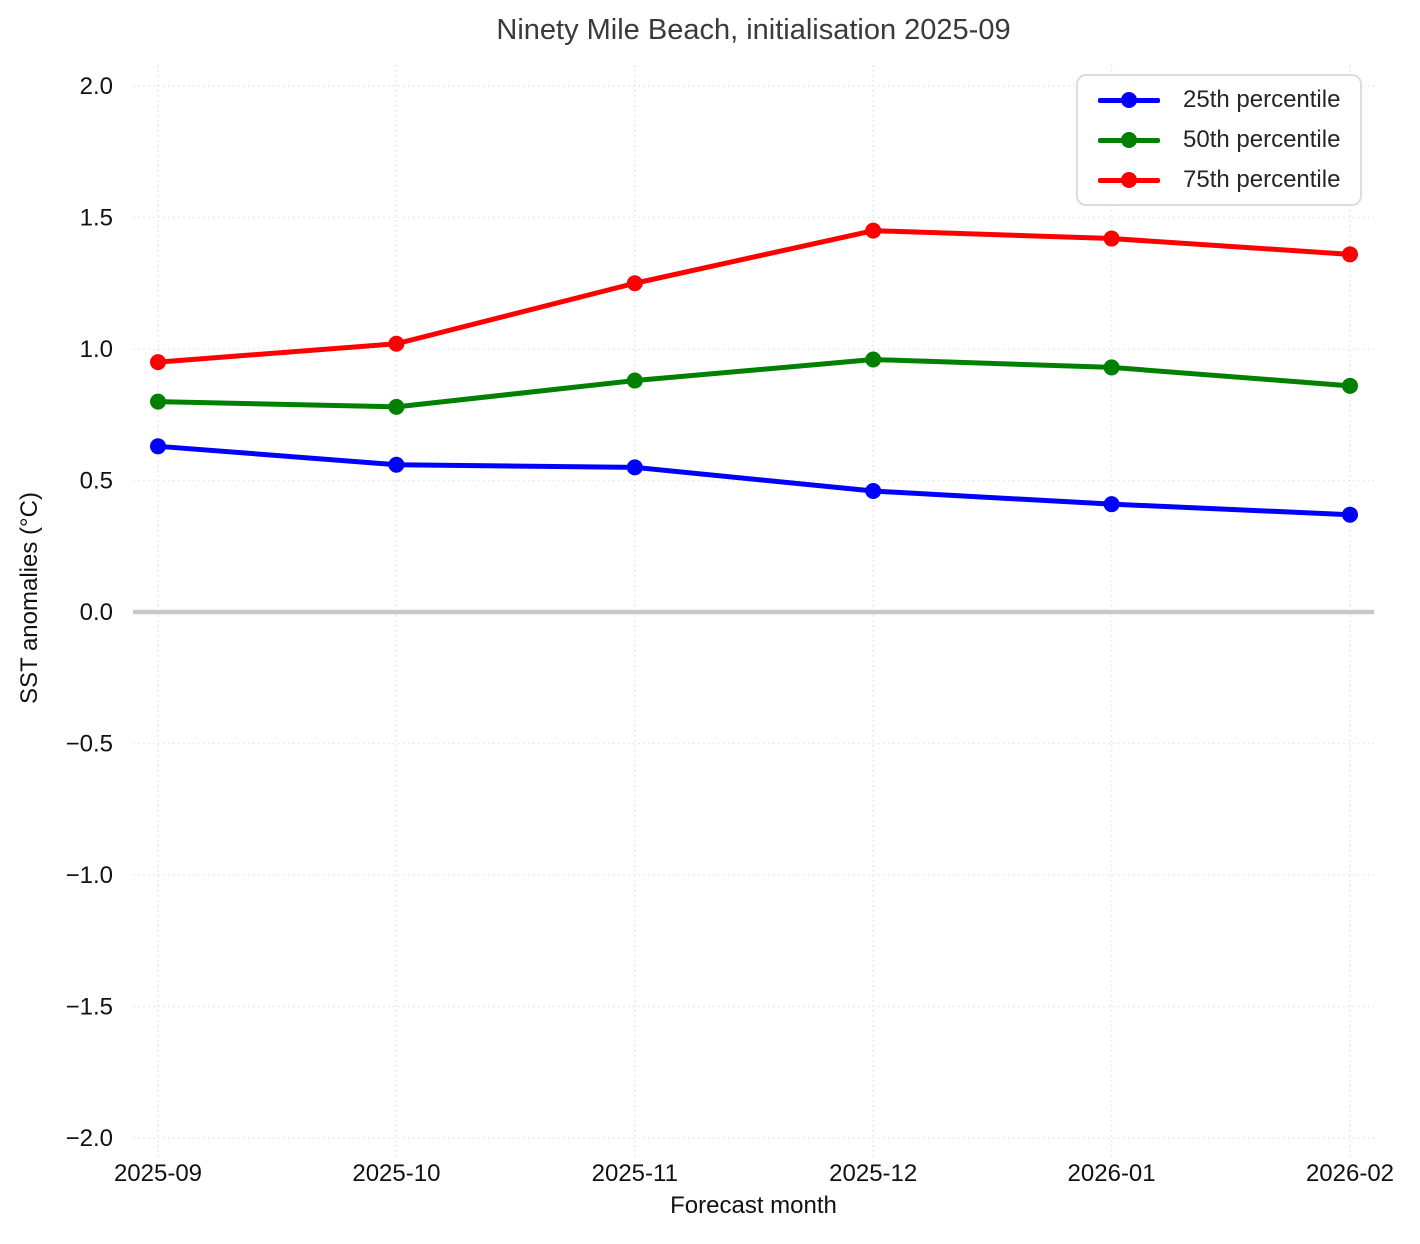  I want to click on y-tick-label: 2.0, so click(96, 86).